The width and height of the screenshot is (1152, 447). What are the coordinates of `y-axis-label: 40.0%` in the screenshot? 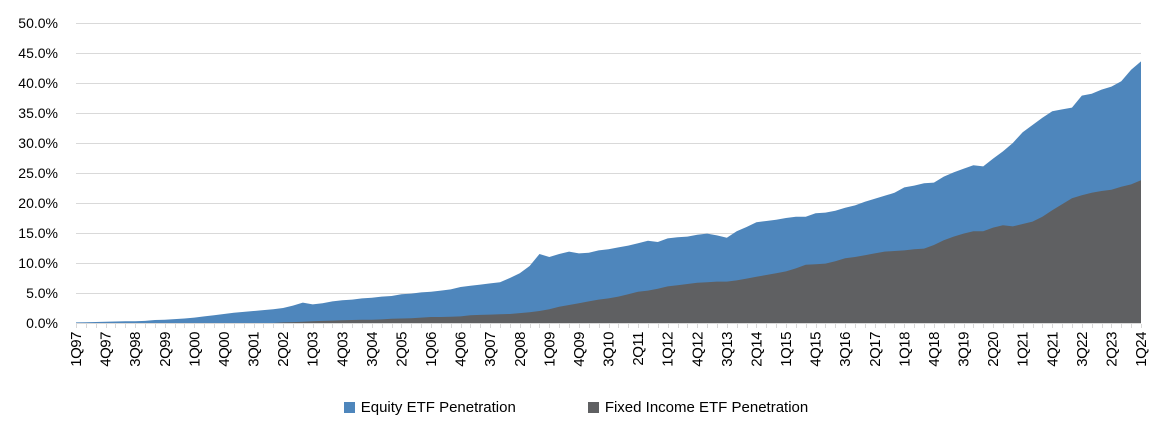 It's located at (38, 83).